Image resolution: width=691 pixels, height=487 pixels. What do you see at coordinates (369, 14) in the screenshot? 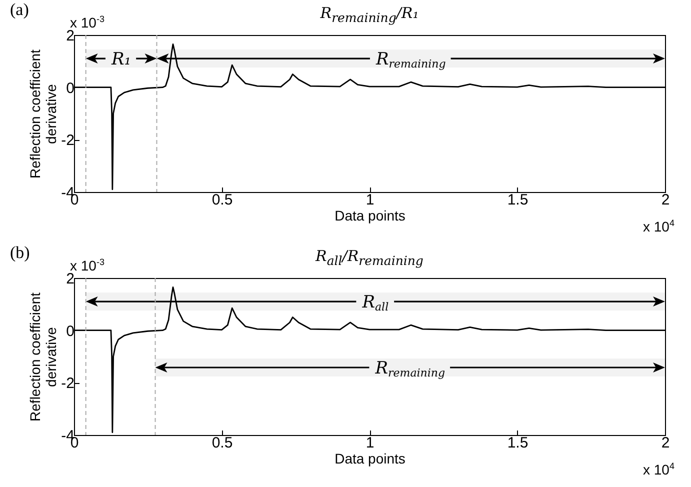
I see `chart-title: R$_{remaining}$/R₁` at bounding box center [369, 14].